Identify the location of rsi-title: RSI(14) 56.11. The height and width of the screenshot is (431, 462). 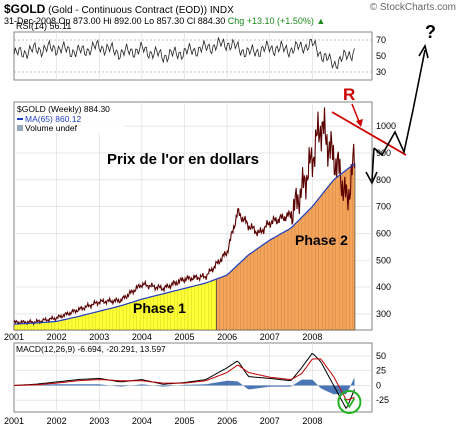
(43, 26).